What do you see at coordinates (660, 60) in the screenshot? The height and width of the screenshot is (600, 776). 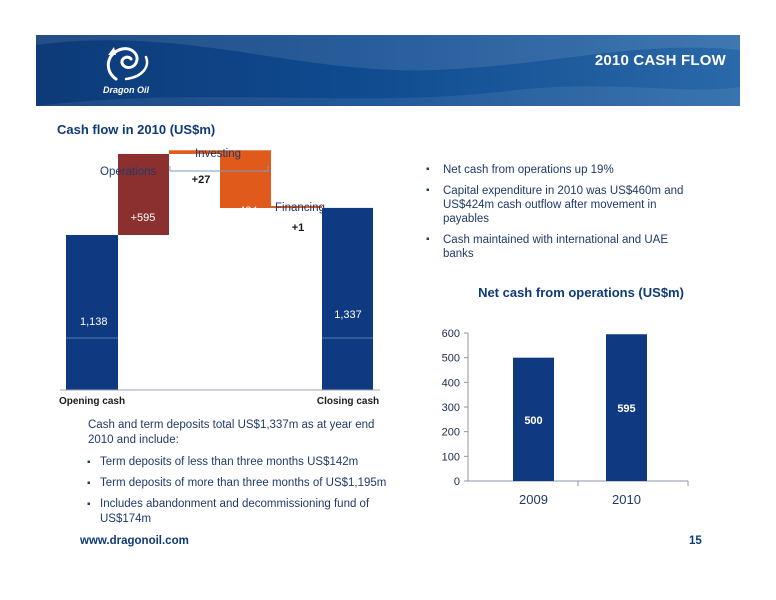 I see `page-title: 2010 CASH FLOW` at bounding box center [660, 60].